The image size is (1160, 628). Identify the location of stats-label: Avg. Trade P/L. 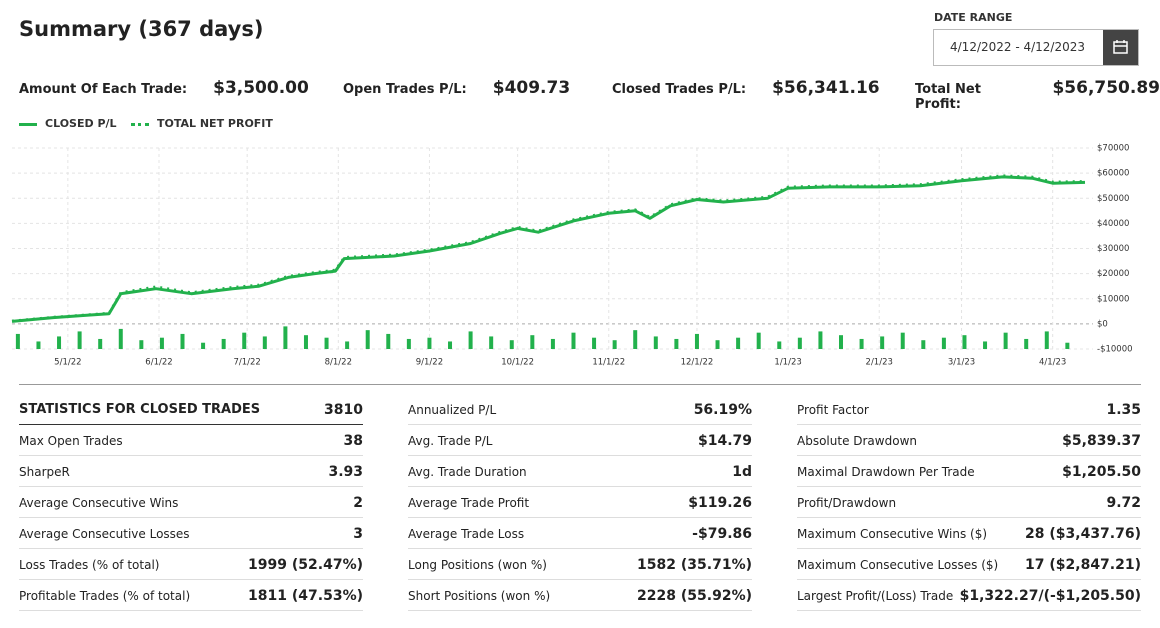
(450, 440).